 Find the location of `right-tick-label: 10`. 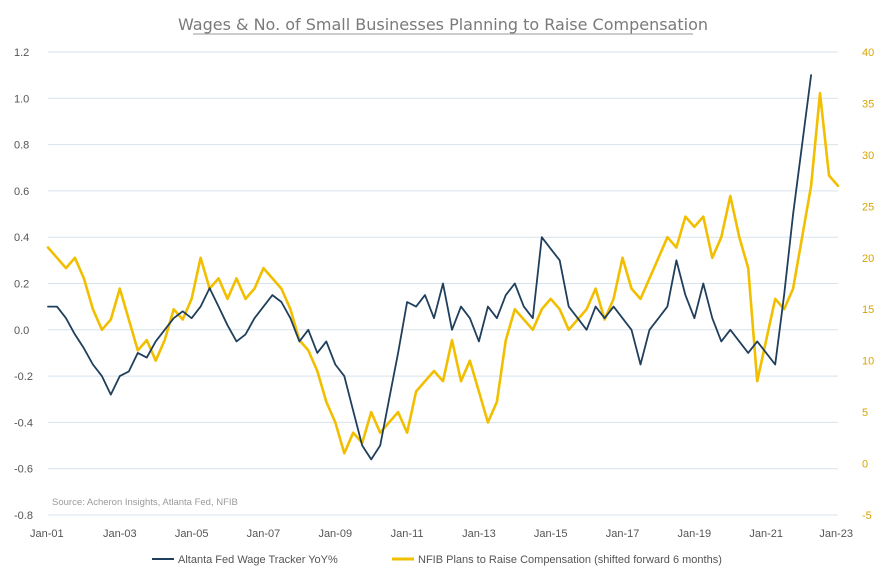

right-tick-label: 10 is located at coordinates (868, 362).